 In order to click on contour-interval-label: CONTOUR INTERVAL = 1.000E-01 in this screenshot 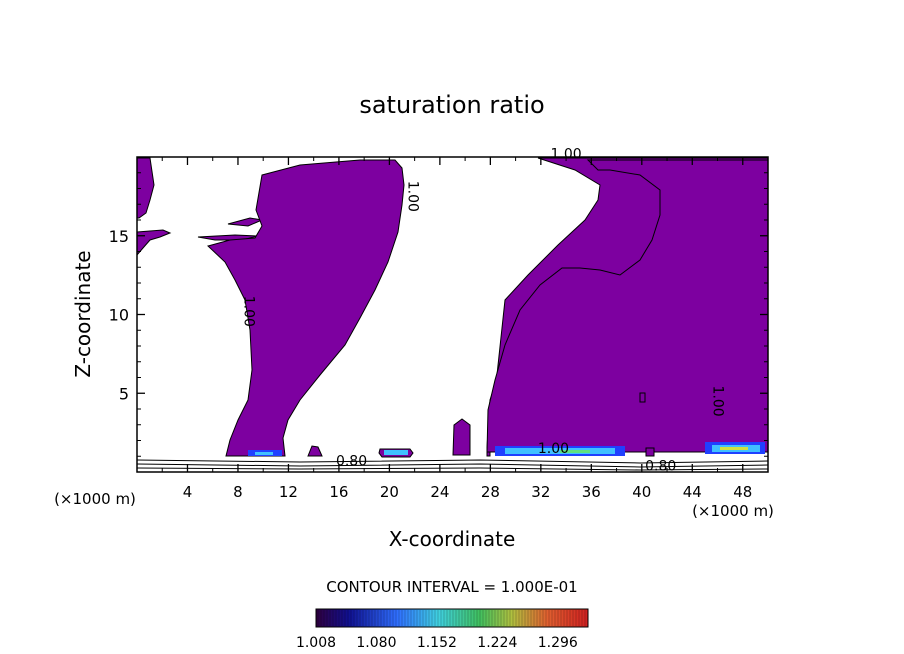, I will do `click(451, 587)`.